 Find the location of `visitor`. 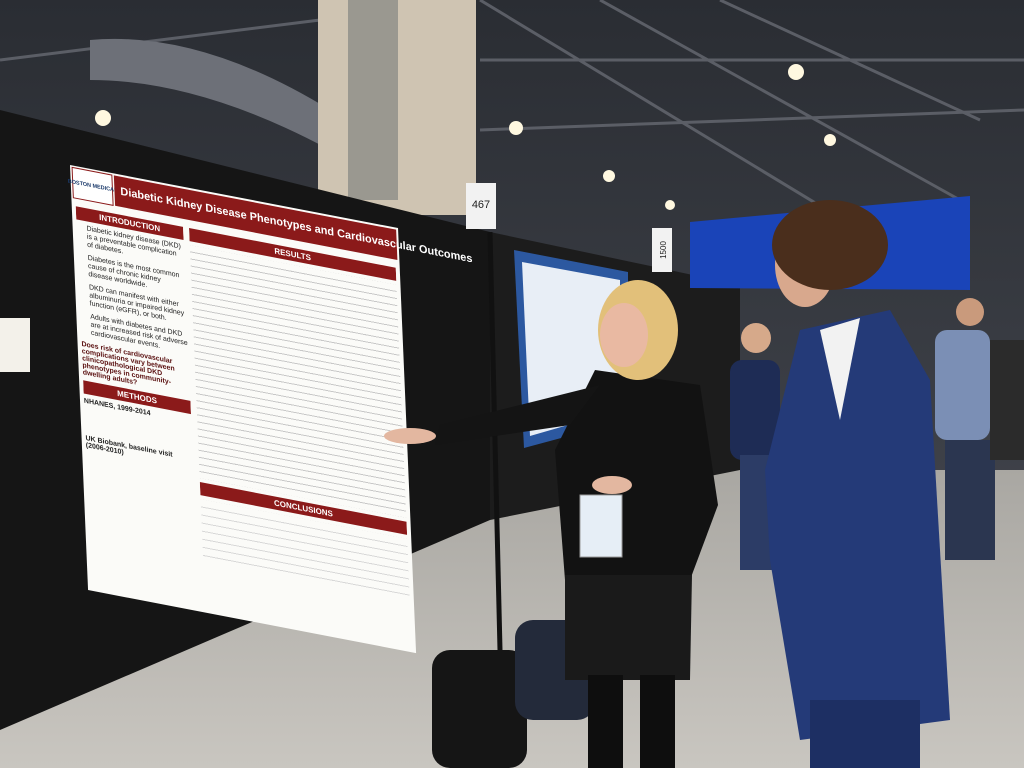

visitor is located at coordinates (857, 484).